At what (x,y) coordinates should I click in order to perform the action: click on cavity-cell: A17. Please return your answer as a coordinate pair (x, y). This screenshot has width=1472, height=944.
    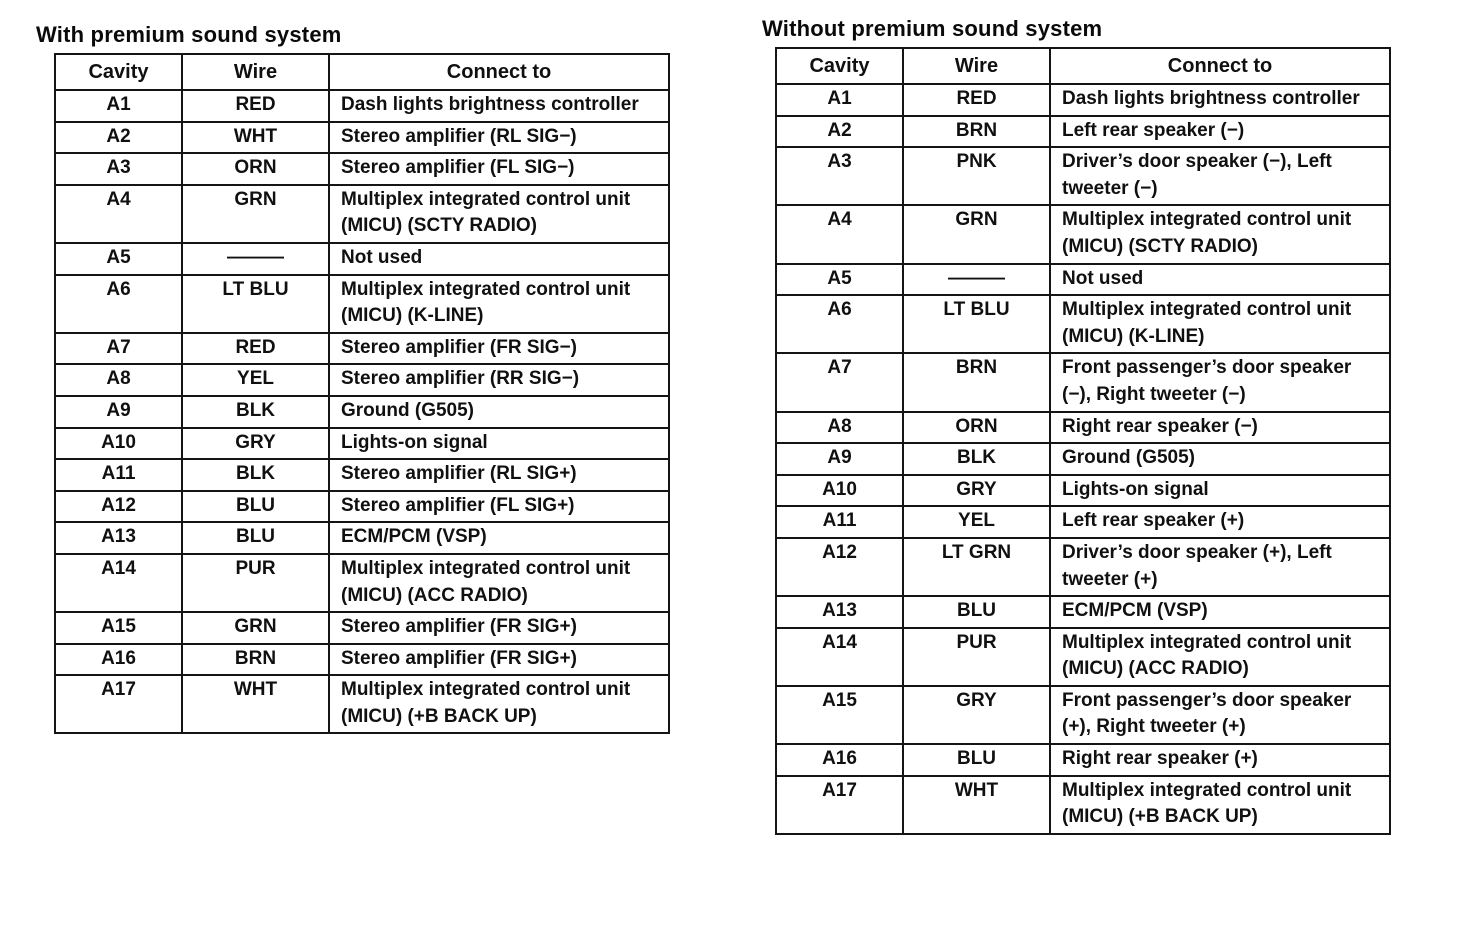
    Looking at the image, I should click on (839, 804).